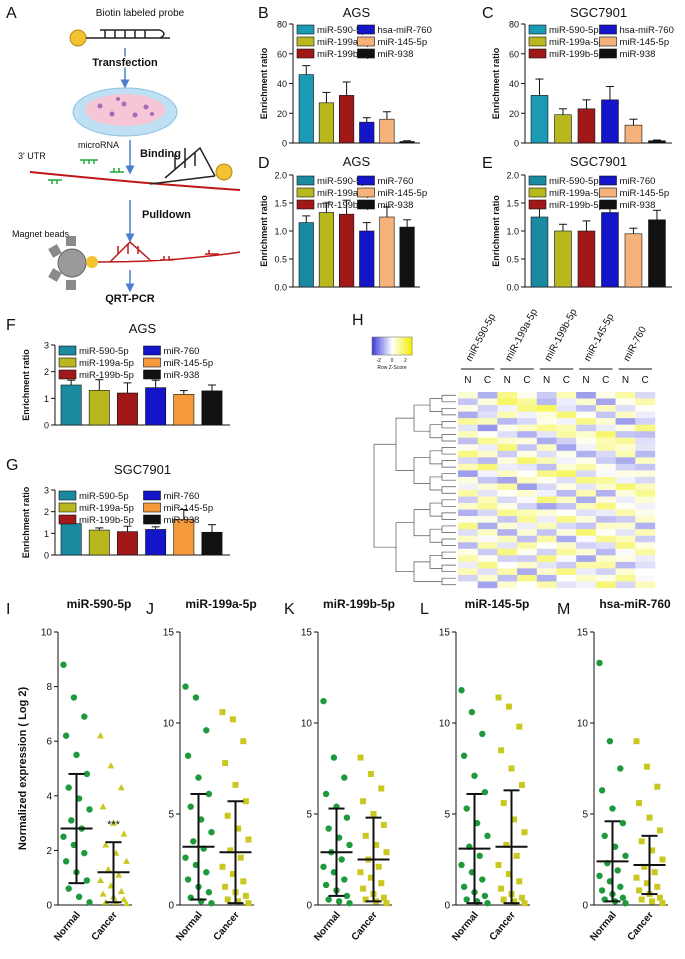 This screenshot has height=959, width=685. I want to click on y-tick-label: 80, so click(282, 25).